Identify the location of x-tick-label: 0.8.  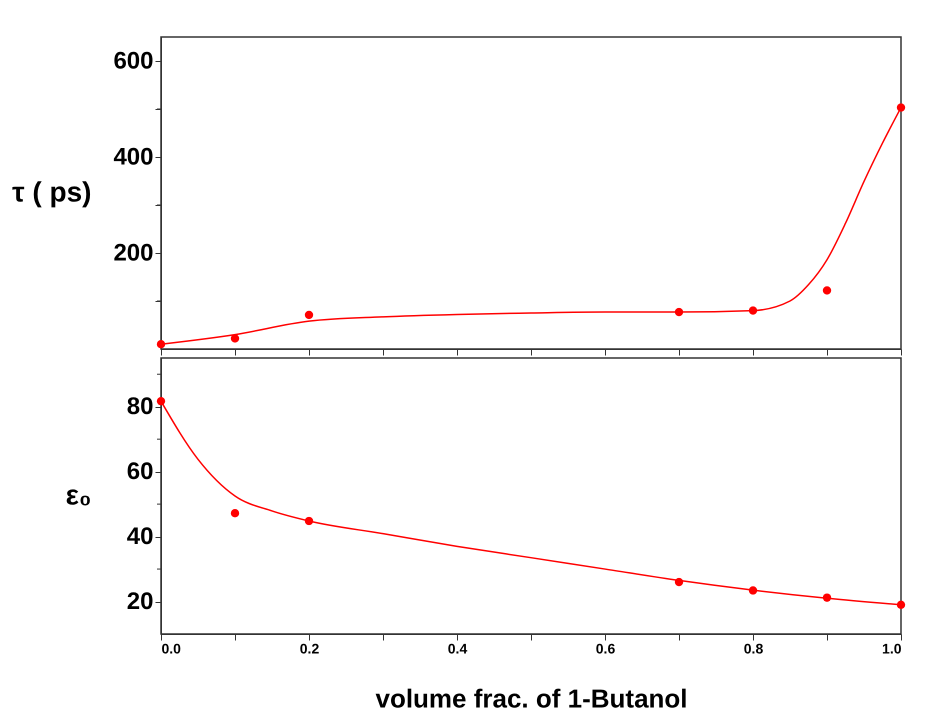
(754, 648).